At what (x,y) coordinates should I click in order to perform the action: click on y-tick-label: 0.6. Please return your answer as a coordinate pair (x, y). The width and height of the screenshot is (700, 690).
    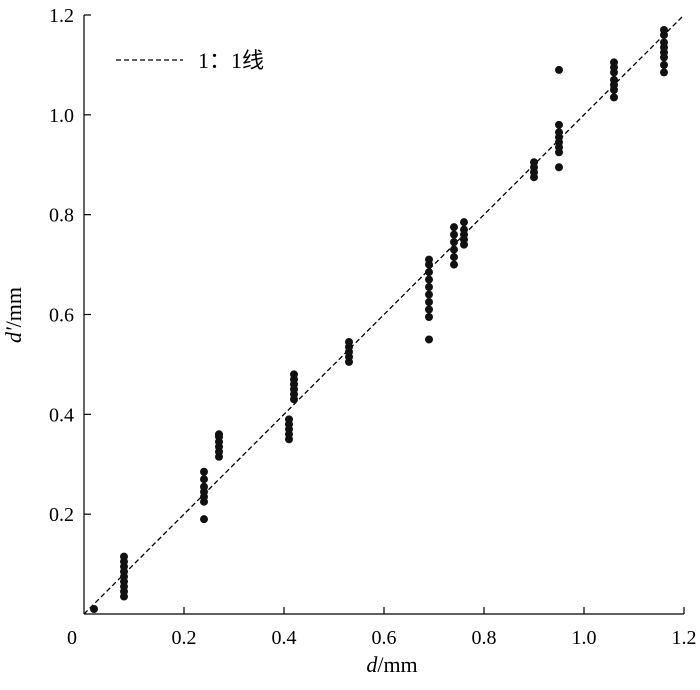
    Looking at the image, I should click on (61, 316).